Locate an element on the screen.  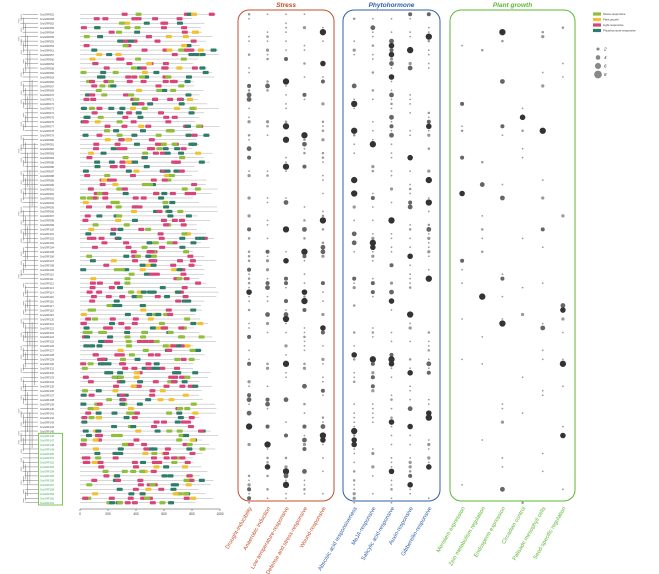
element-label: Salicylic acid-responsive is located at coordinates (379, 534).